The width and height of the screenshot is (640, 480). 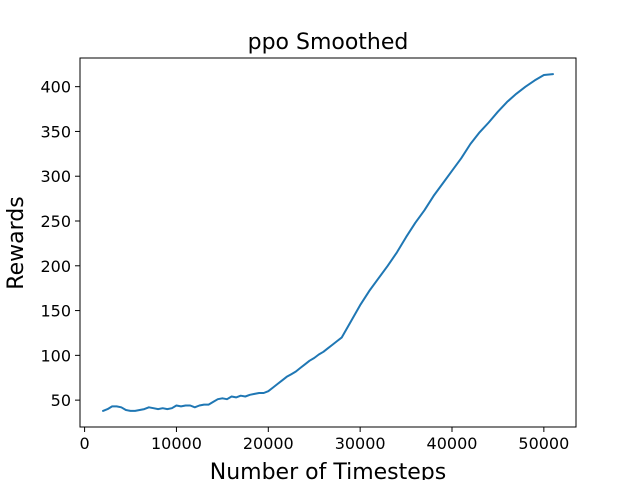 What do you see at coordinates (328, 42) in the screenshot?
I see `chart-title: ppo Smoothed` at bounding box center [328, 42].